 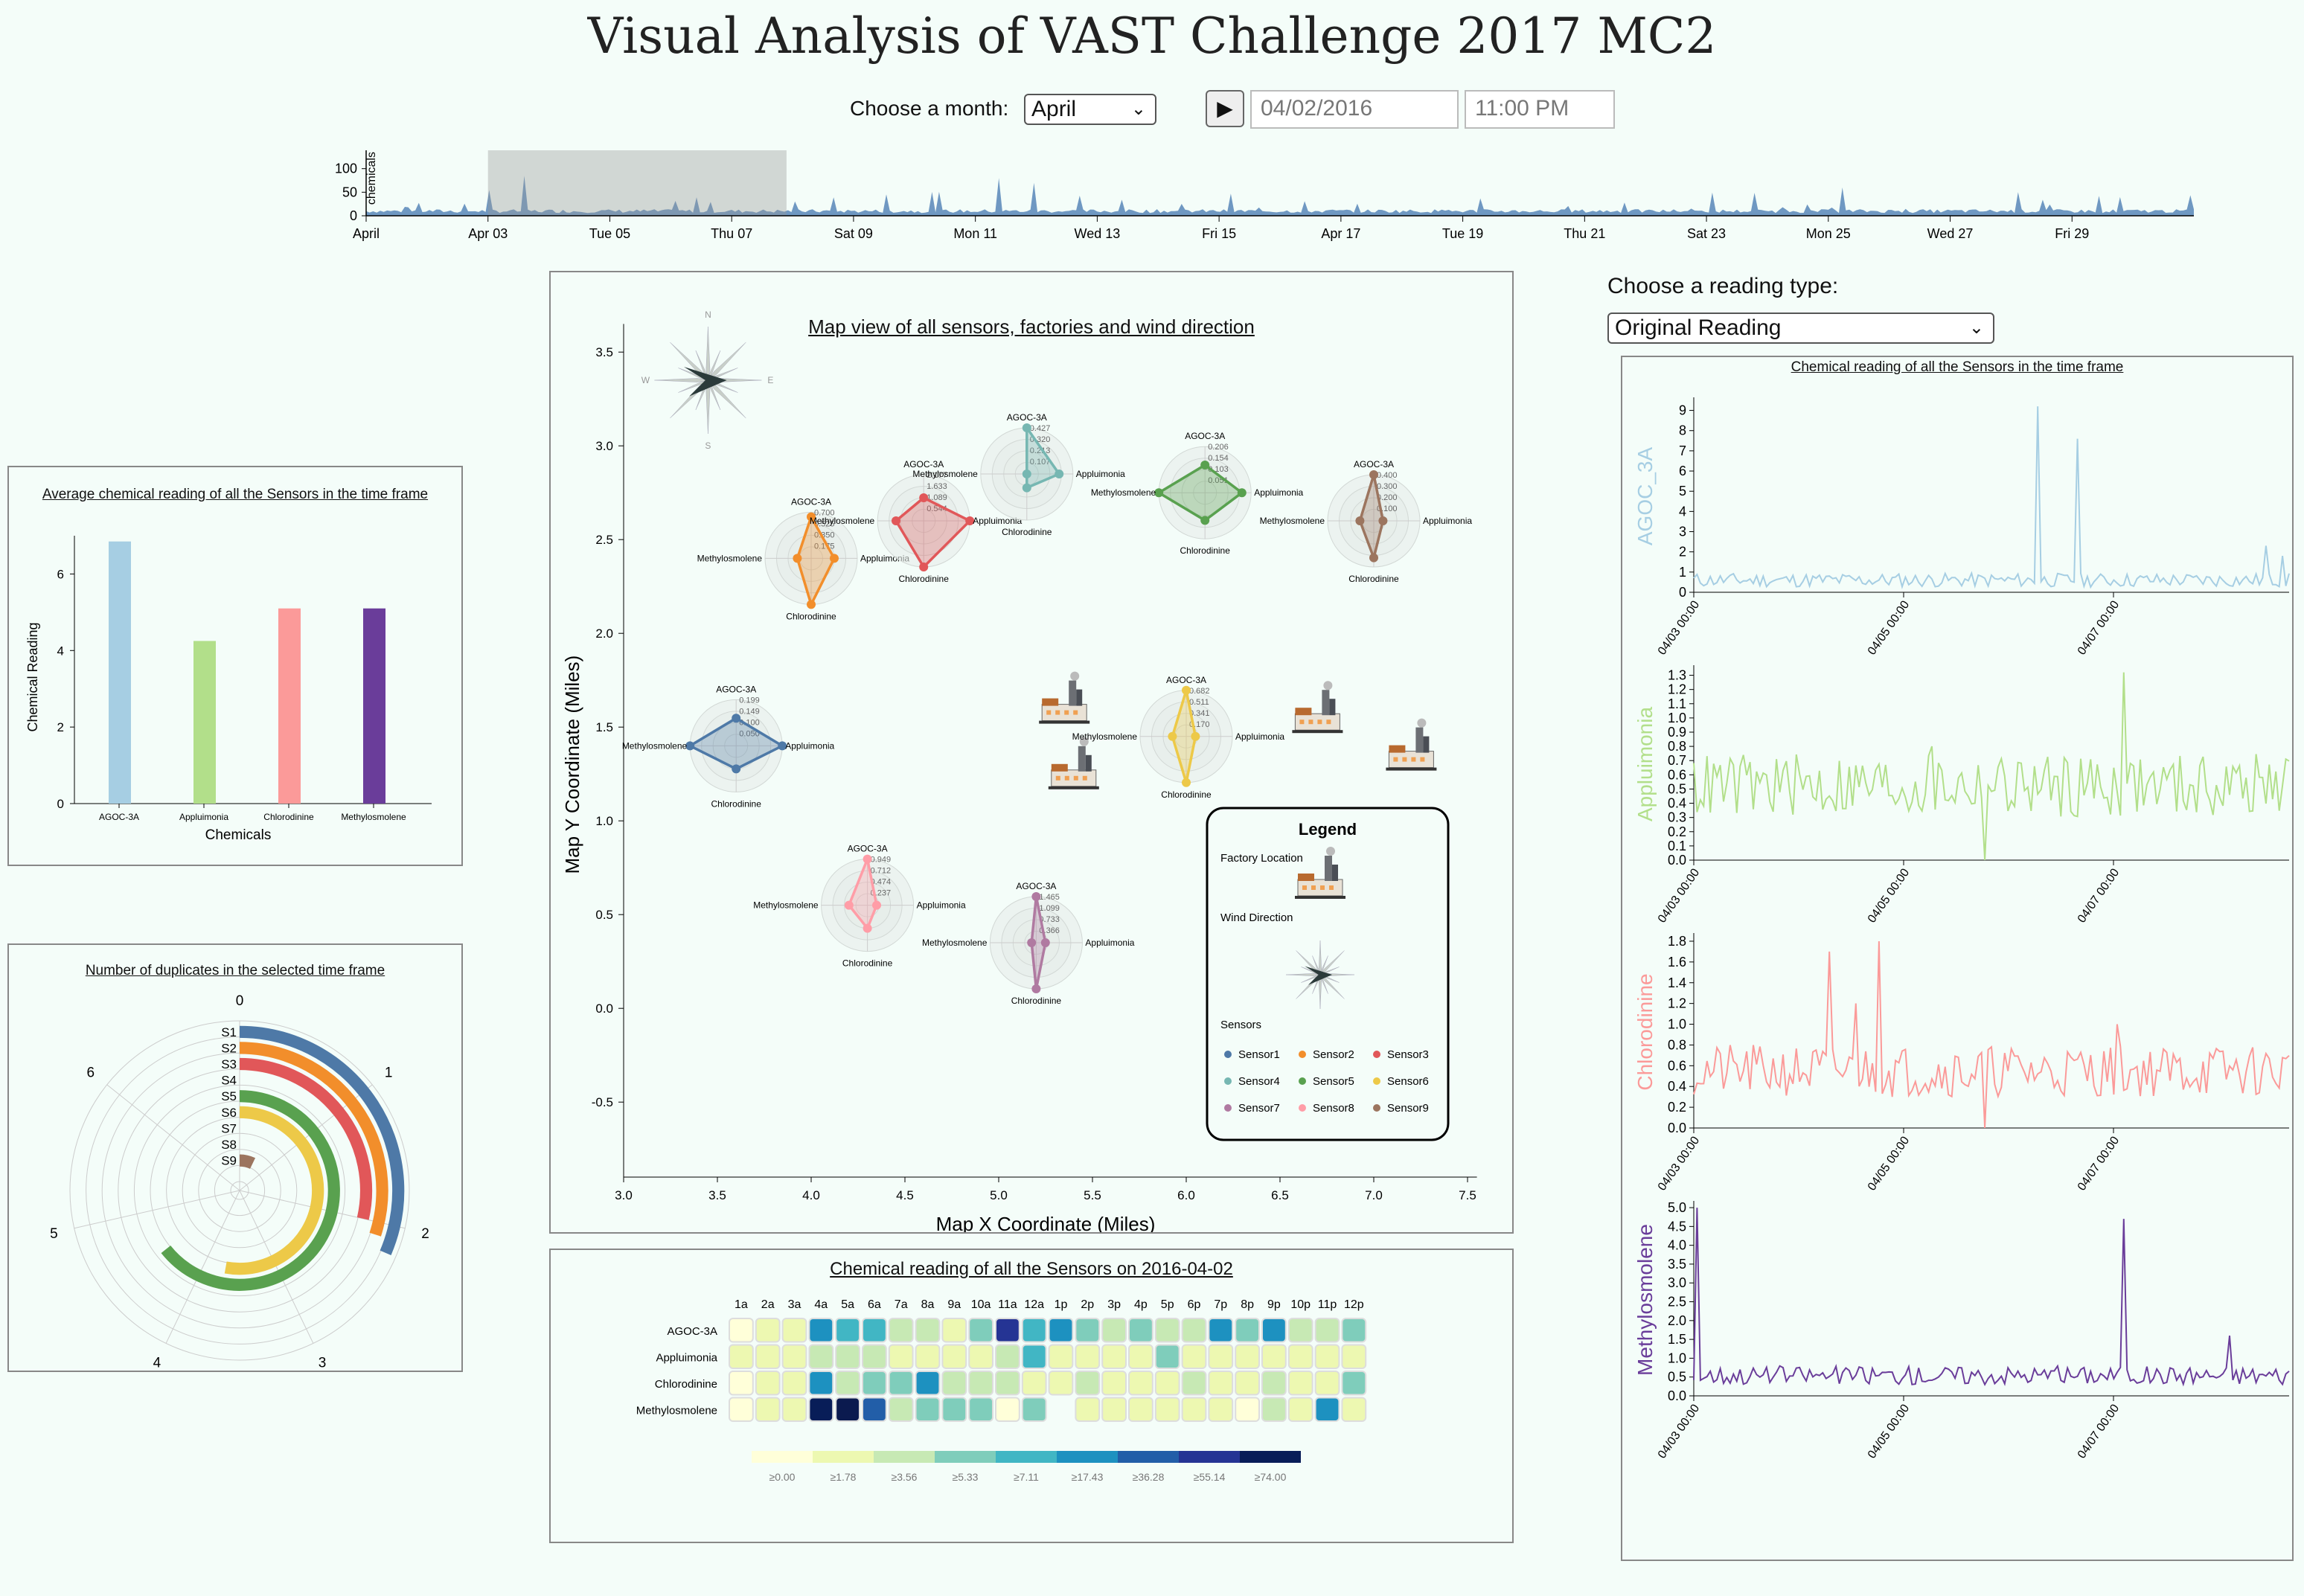 What do you see at coordinates (1247, 1304) in the screenshot?
I see `heatmap-hour-label: 8p` at bounding box center [1247, 1304].